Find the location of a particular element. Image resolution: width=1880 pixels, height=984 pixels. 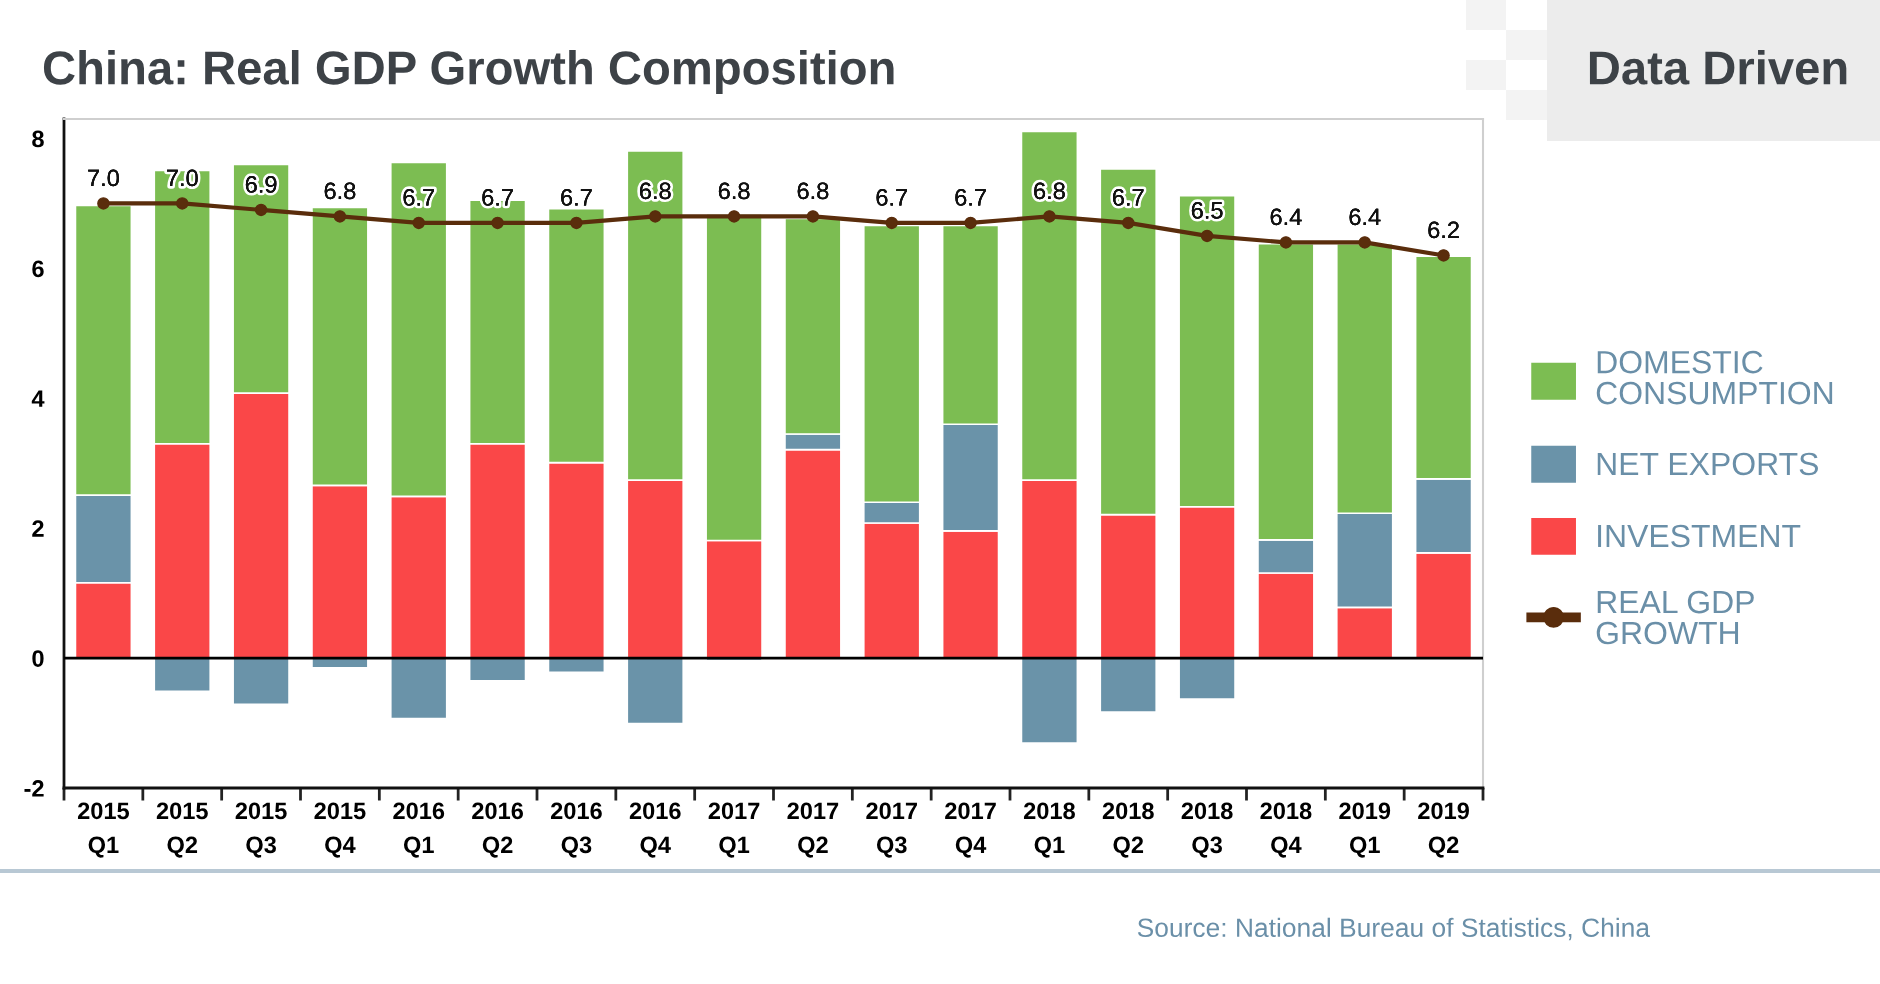

x-tick-label: 2016 Q1 is located at coordinates (419, 830).